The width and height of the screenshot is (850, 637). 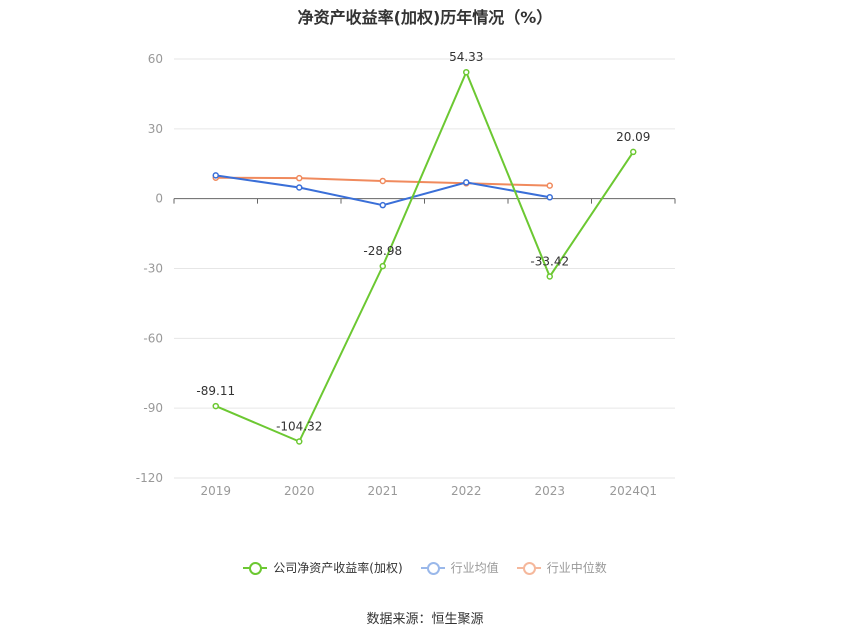 What do you see at coordinates (215, 491) in the screenshot?
I see `x-tick-label: 2019` at bounding box center [215, 491].